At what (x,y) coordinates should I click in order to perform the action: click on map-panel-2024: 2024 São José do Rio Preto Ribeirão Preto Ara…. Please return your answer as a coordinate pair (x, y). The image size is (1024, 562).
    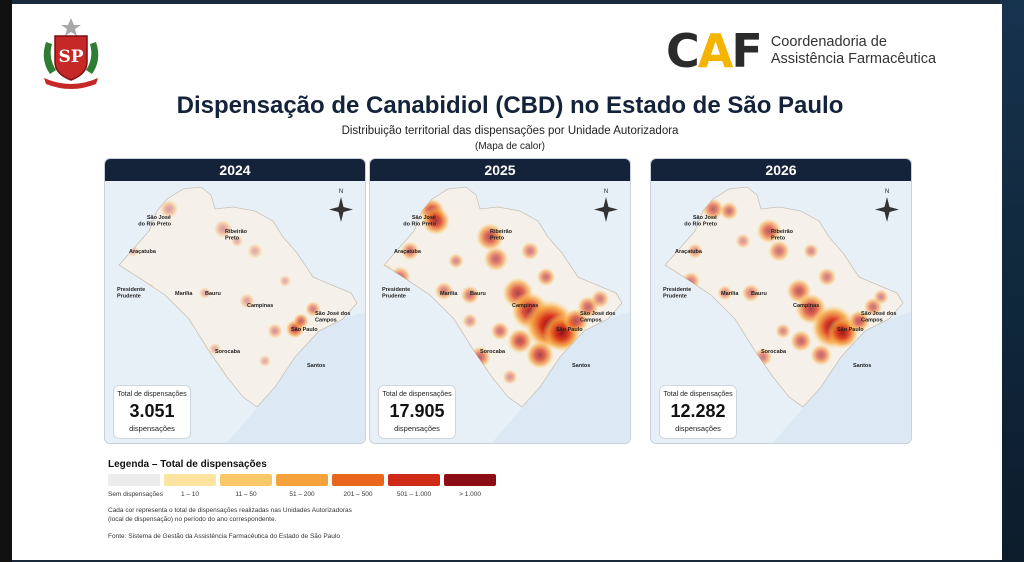
    Looking at the image, I should click on (235, 301).